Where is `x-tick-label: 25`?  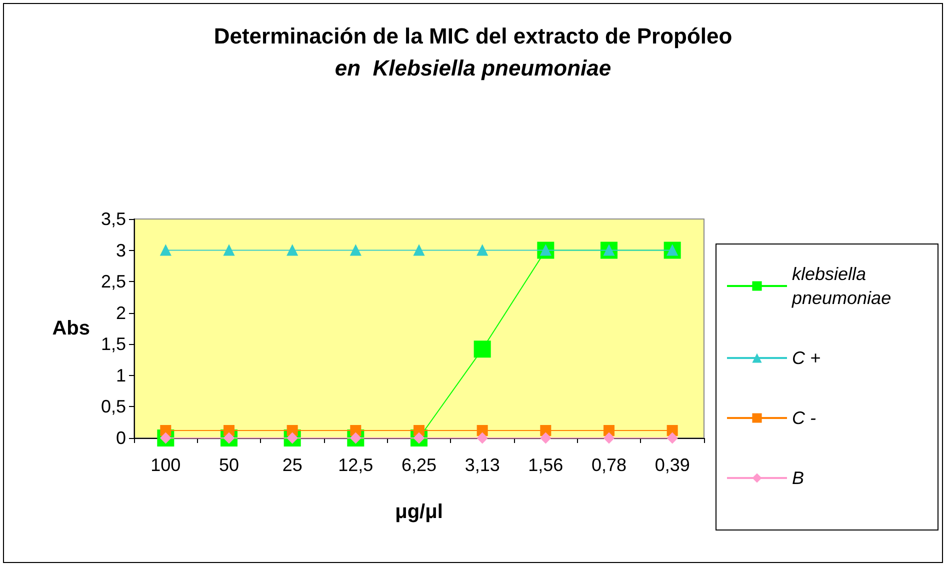
x-tick-label: 25 is located at coordinates (292, 465).